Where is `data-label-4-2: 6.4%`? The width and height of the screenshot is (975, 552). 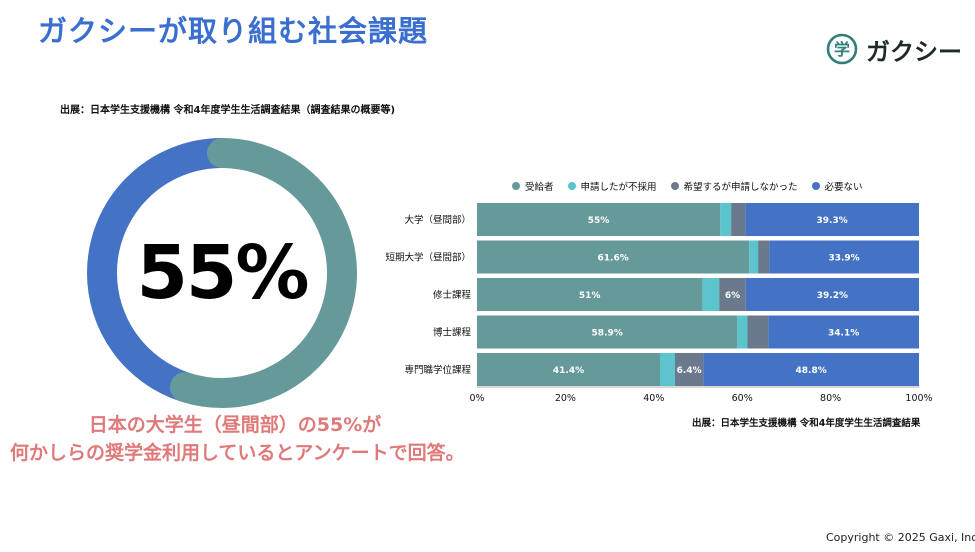 data-label-4-2: 6.4% is located at coordinates (689, 371).